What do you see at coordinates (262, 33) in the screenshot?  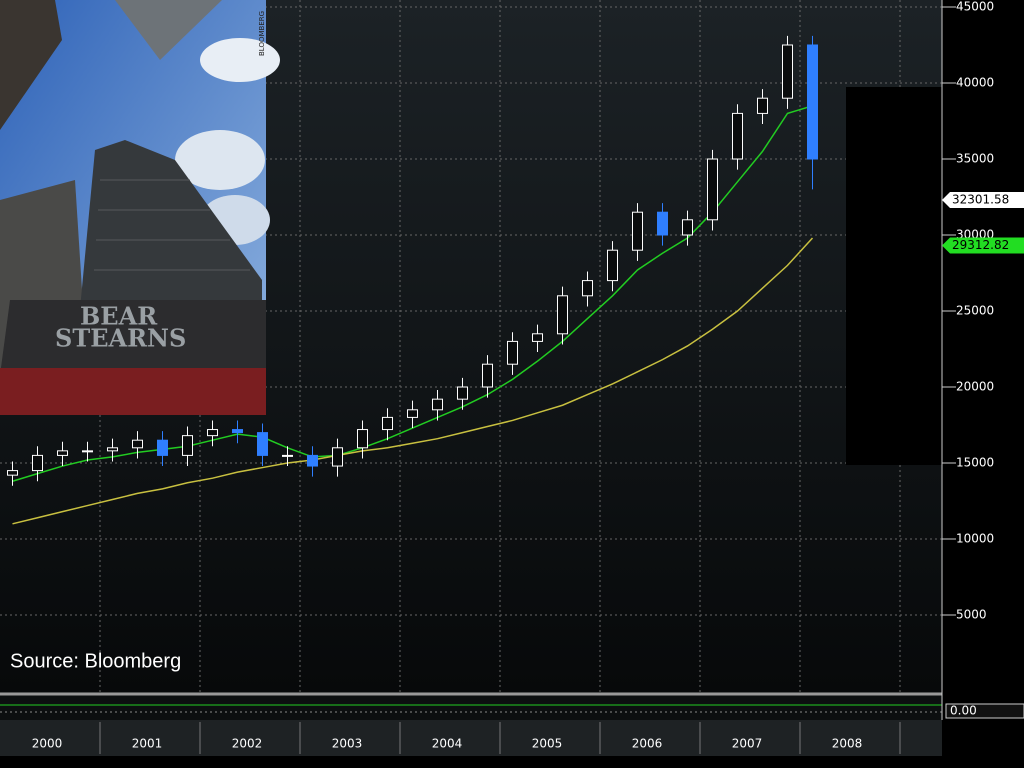 I see `photo-credit: BLOOMBERG` at bounding box center [262, 33].